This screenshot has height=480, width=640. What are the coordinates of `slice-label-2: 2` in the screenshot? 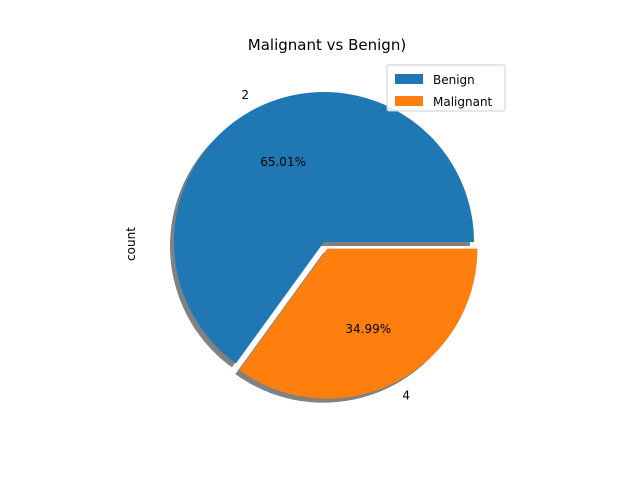 It's located at (245, 95).